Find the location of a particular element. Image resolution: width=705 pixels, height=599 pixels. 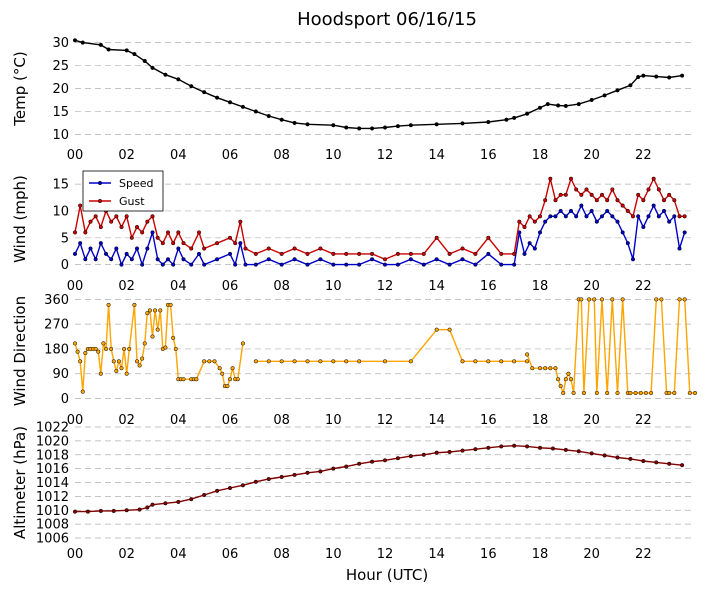

y-tick-label: 15 is located at coordinates (60, 185).